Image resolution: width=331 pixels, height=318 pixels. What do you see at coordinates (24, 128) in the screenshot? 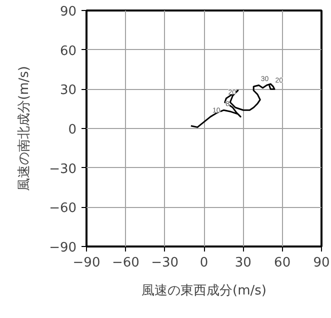
I see `y-axis-title: 風速の南北成分(m/s)` at bounding box center [24, 128].